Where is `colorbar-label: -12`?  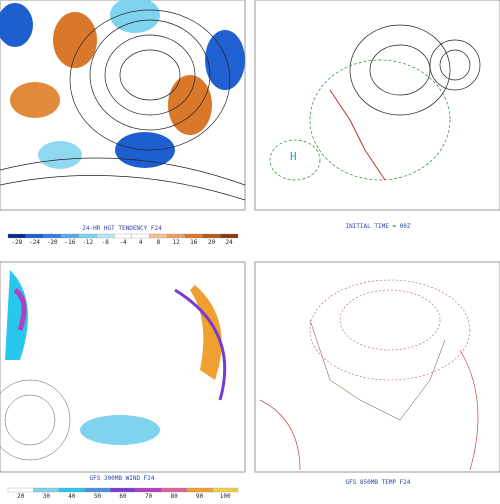 colorbar-label: -12 is located at coordinates (87, 242).